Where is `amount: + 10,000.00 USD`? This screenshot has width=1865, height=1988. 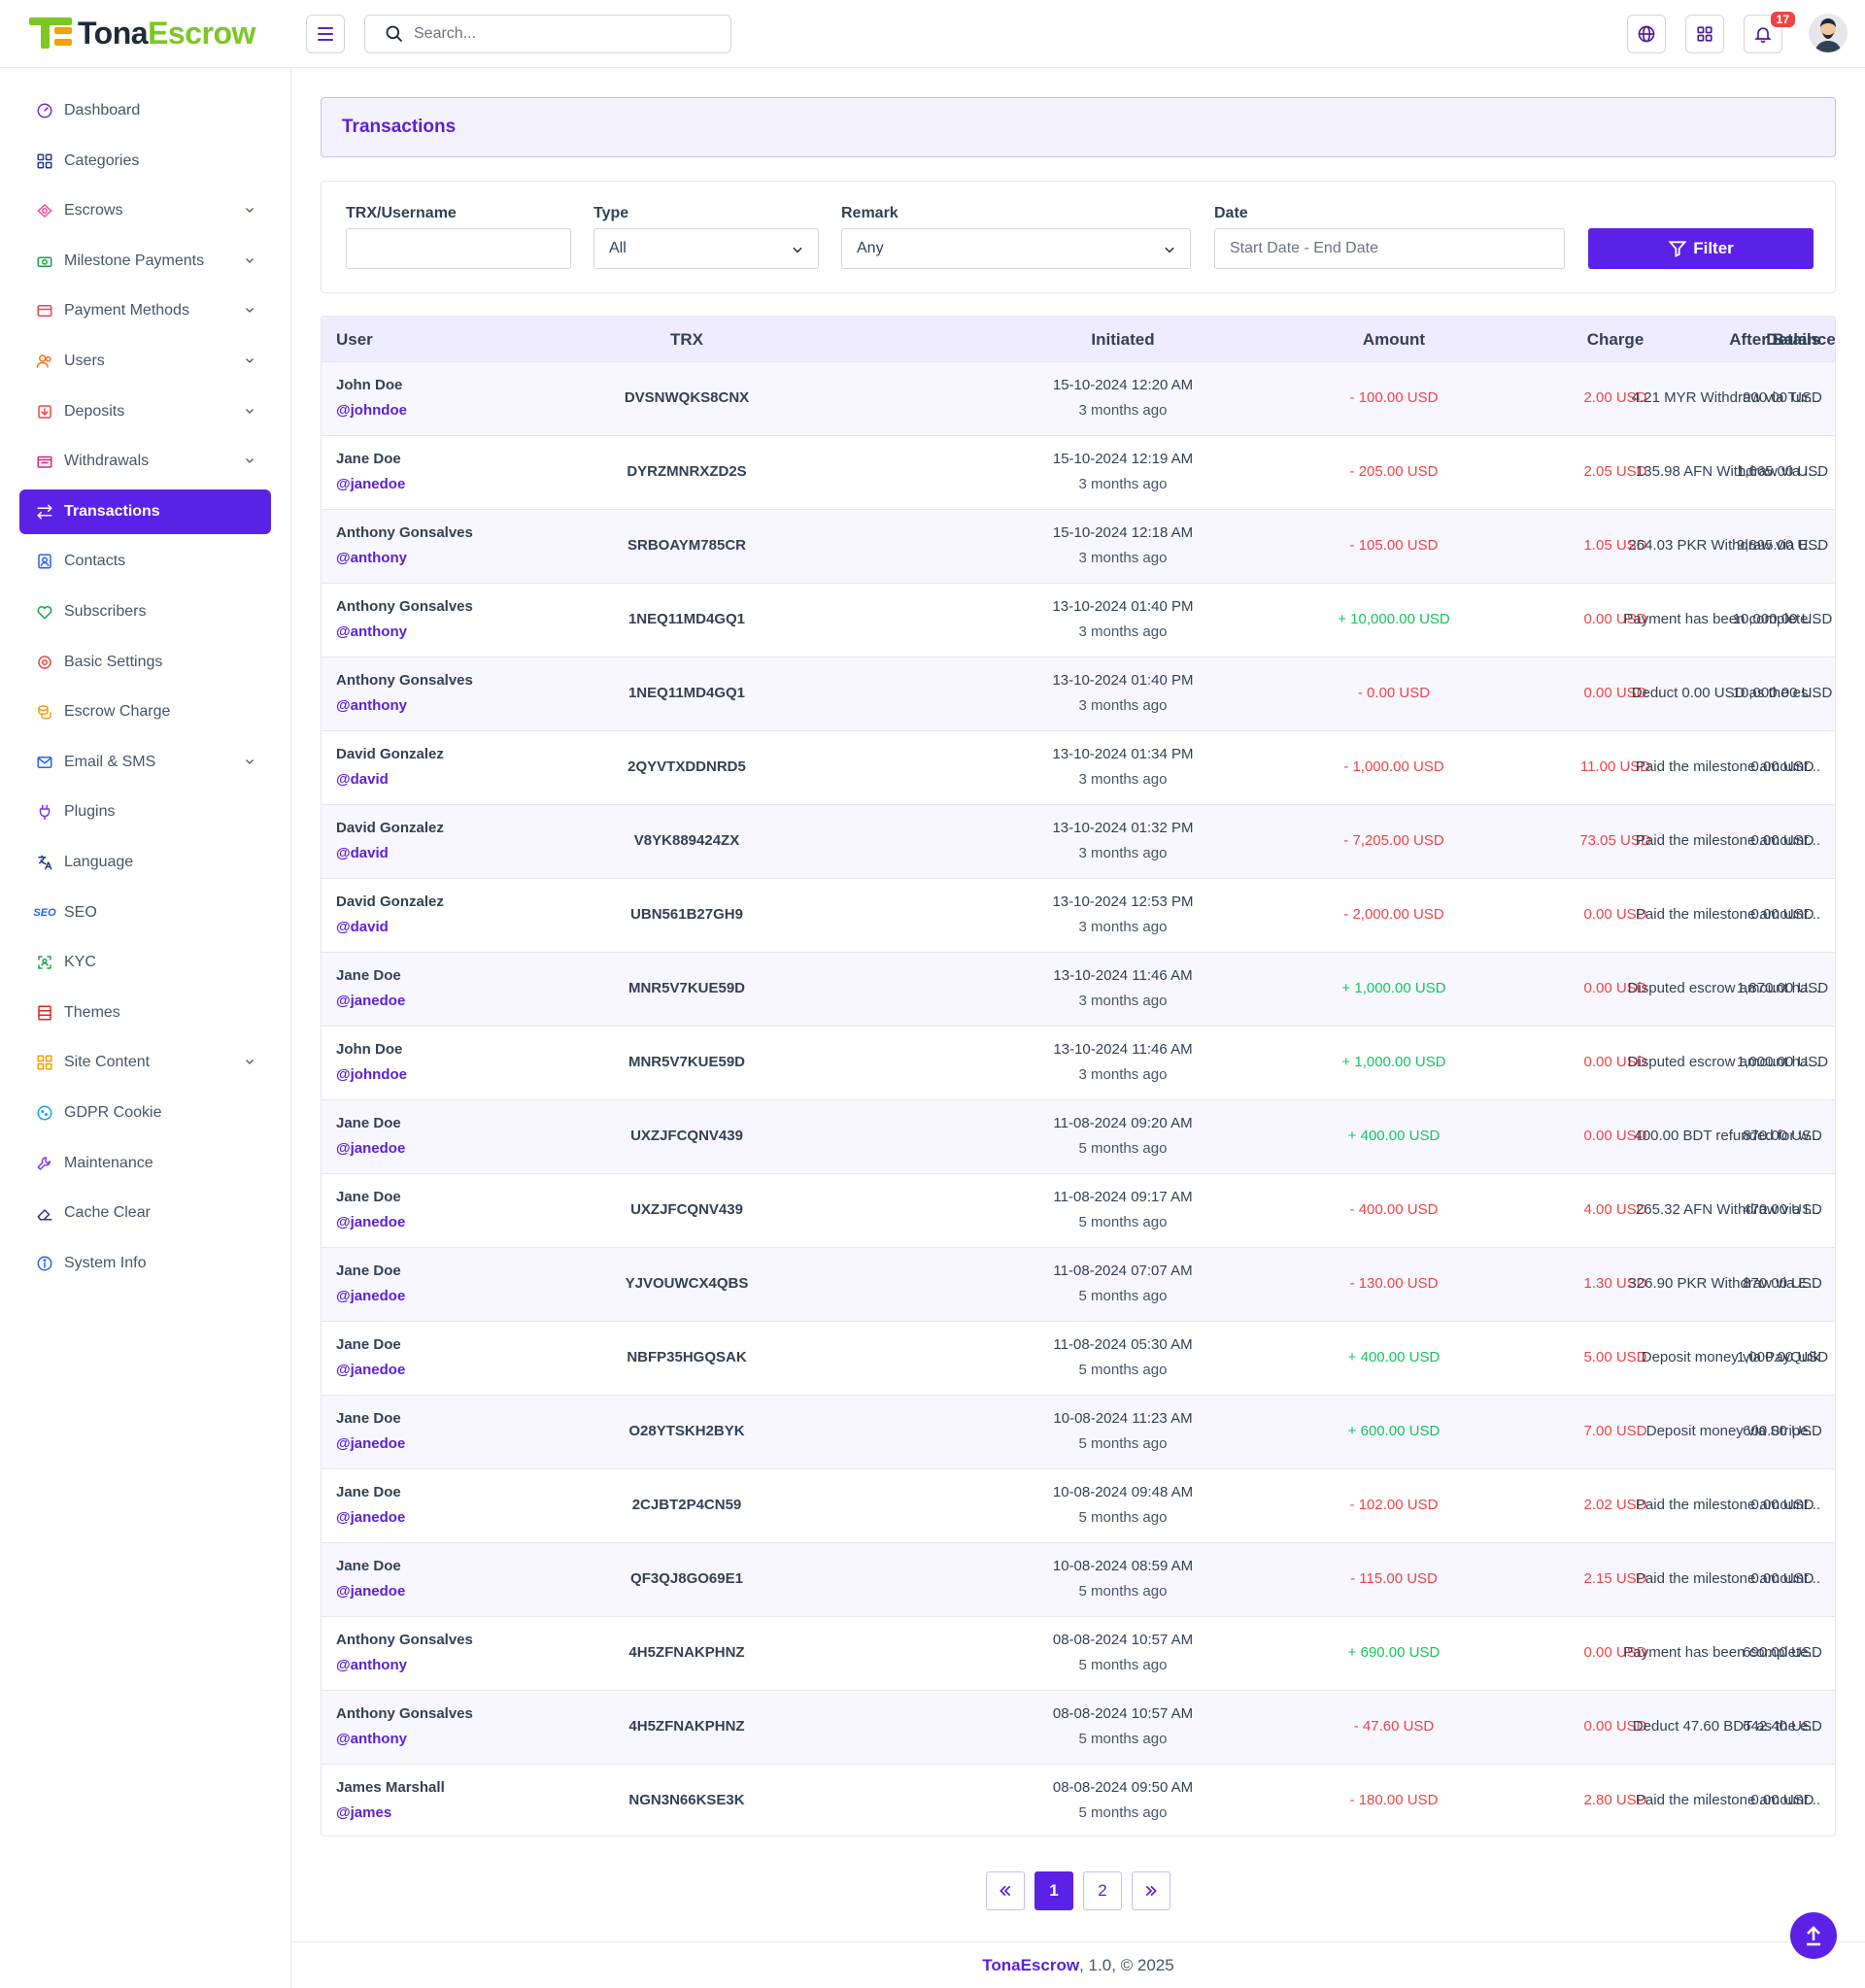
amount: + 10,000.00 USD is located at coordinates (1394, 619).